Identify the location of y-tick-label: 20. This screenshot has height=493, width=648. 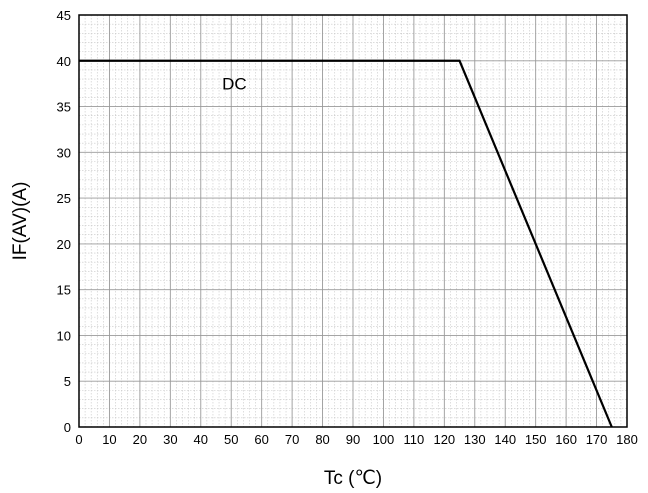
(64, 244).